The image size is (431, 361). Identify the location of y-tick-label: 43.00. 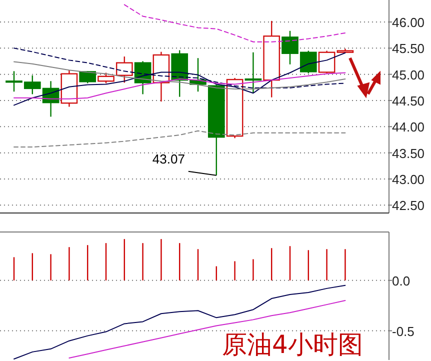
(408, 179).